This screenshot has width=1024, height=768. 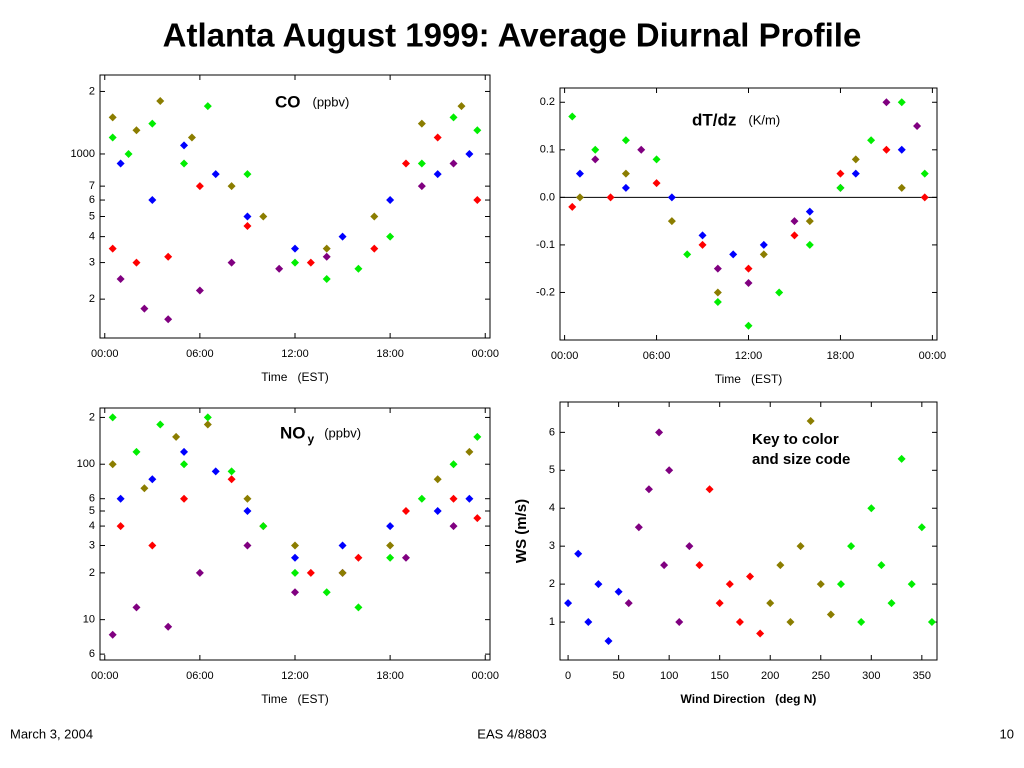 What do you see at coordinates (390, 676) in the screenshot?
I see `x-tick-label: 18:00` at bounding box center [390, 676].